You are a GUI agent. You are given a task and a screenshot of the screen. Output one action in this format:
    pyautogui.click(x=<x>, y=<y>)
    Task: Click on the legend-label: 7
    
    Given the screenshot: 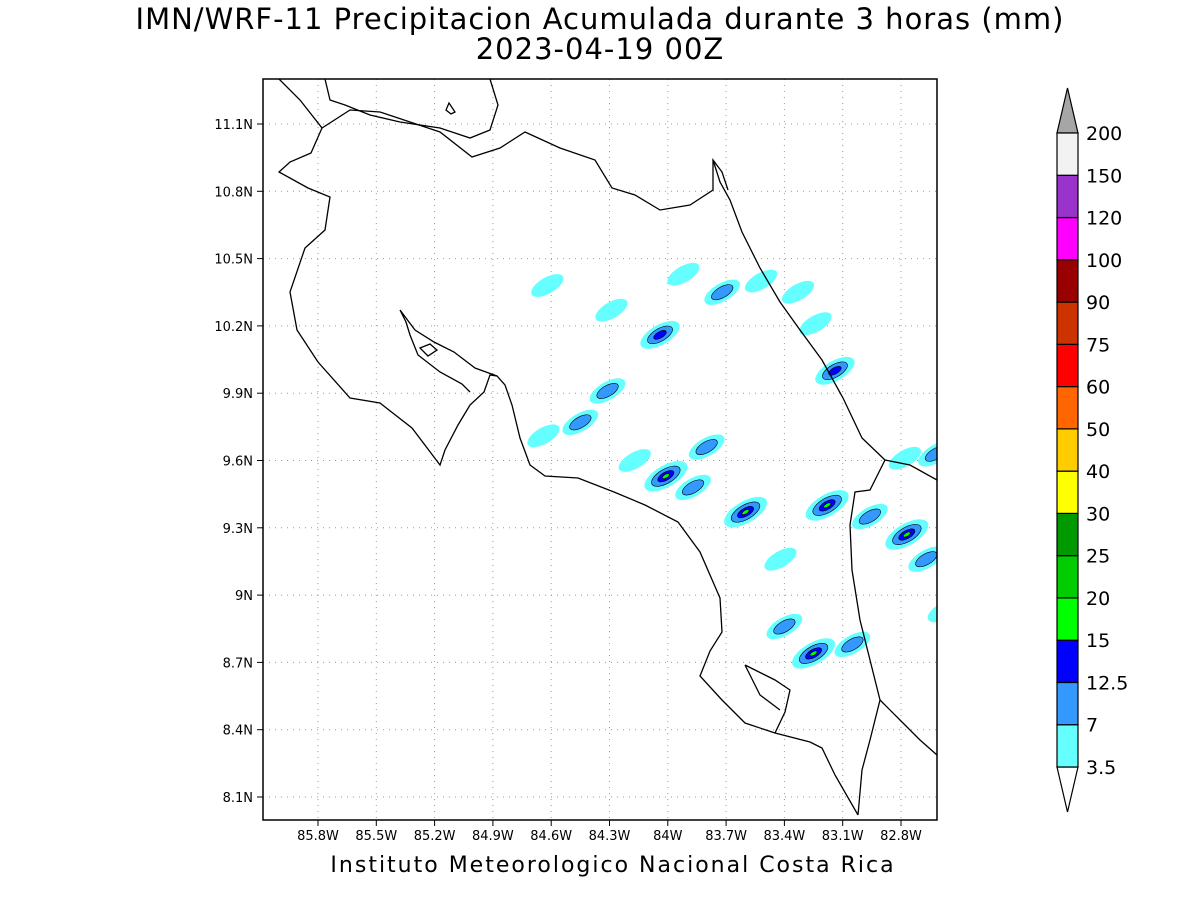 What is the action you would take?
    pyautogui.click(x=1092, y=726)
    